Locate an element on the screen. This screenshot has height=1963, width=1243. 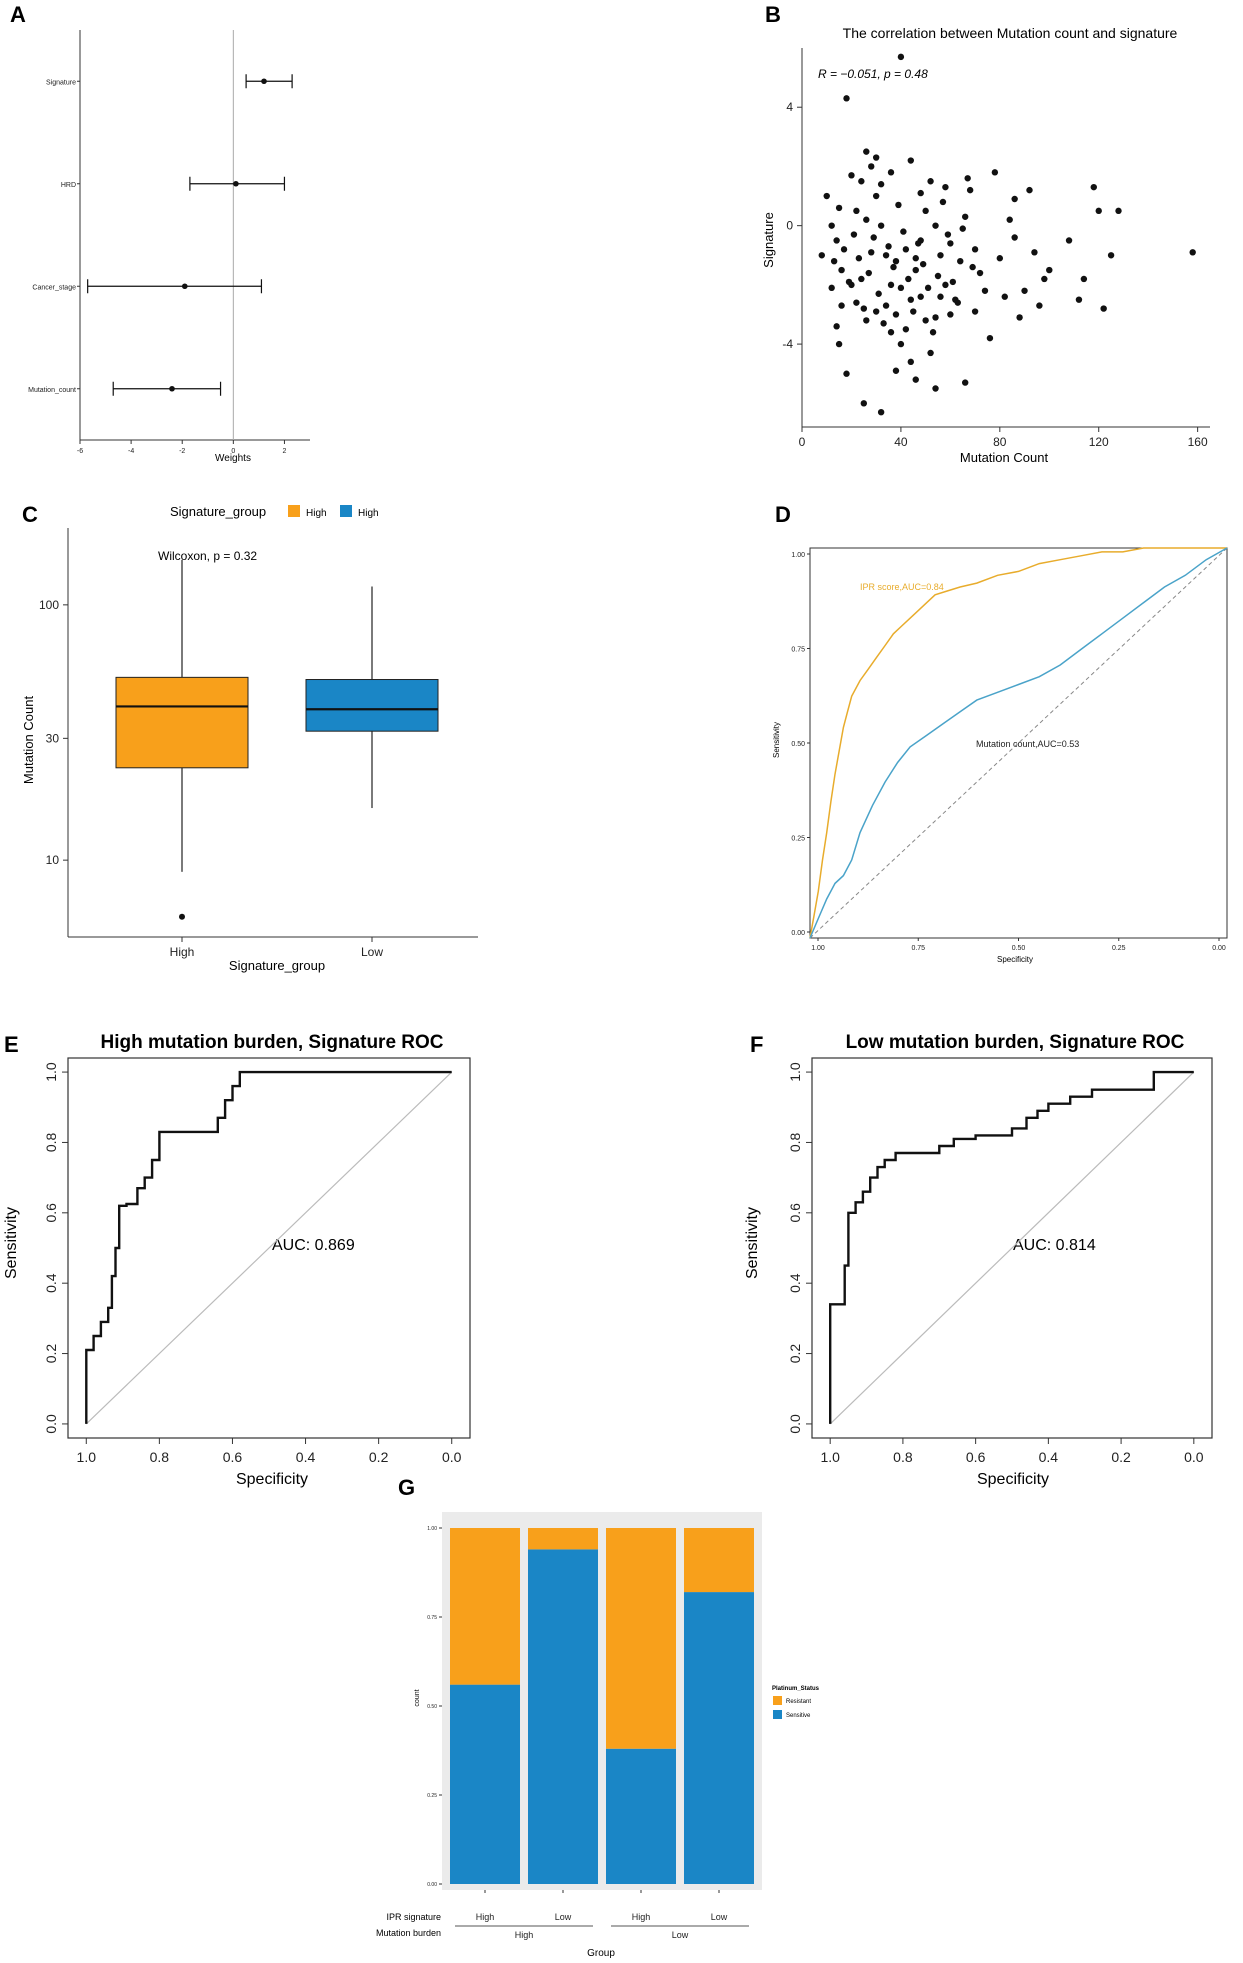
panel-g-y-tick-label: 0.75 is located at coordinates (432, 1618).